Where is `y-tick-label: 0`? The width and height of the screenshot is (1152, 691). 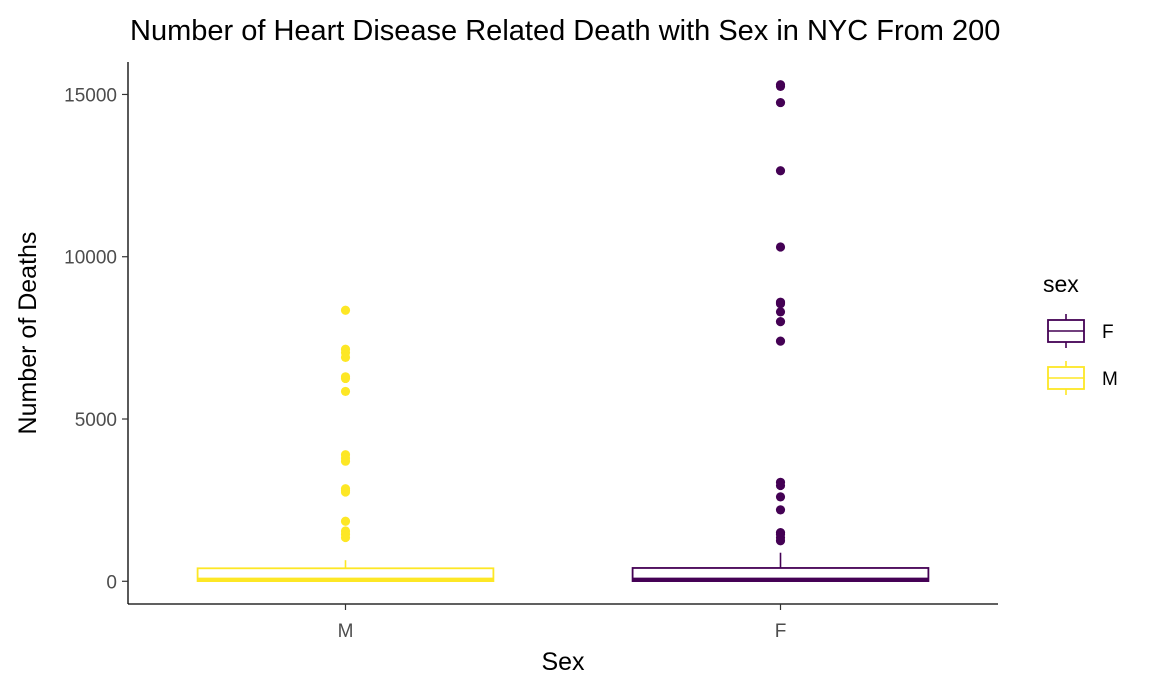
y-tick-label: 0 is located at coordinates (111, 582).